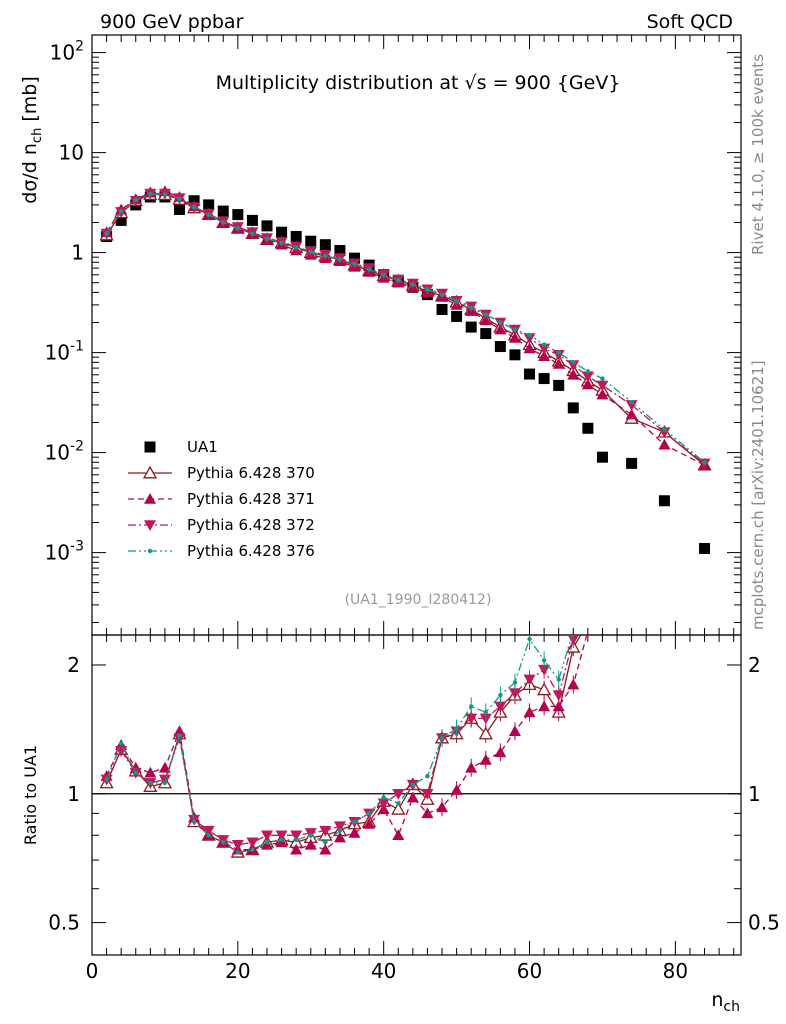 The width and height of the screenshot is (786, 1024). What do you see at coordinates (251, 525) in the screenshot?
I see `legend-label: Pythia 6.428 372` at bounding box center [251, 525].